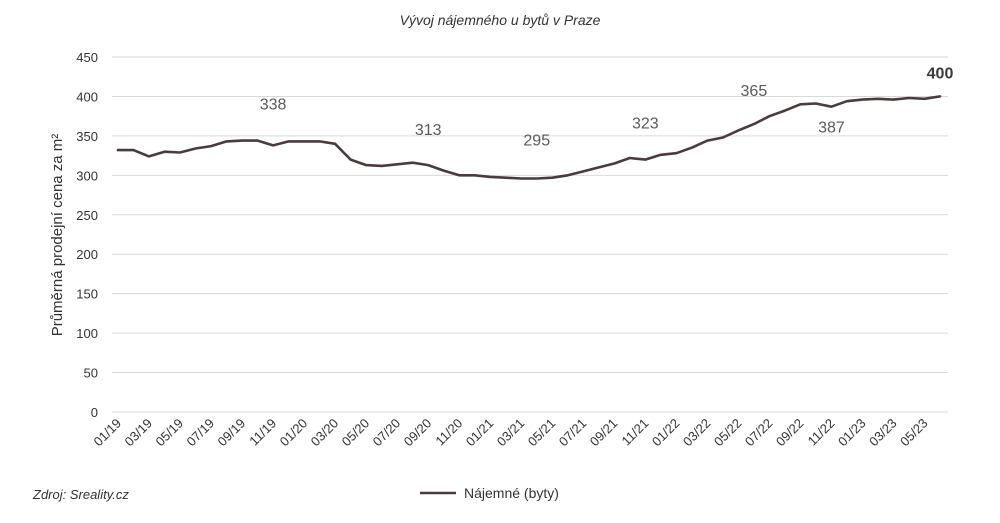  I want to click on x-tick-label: 05/21, so click(542, 433).